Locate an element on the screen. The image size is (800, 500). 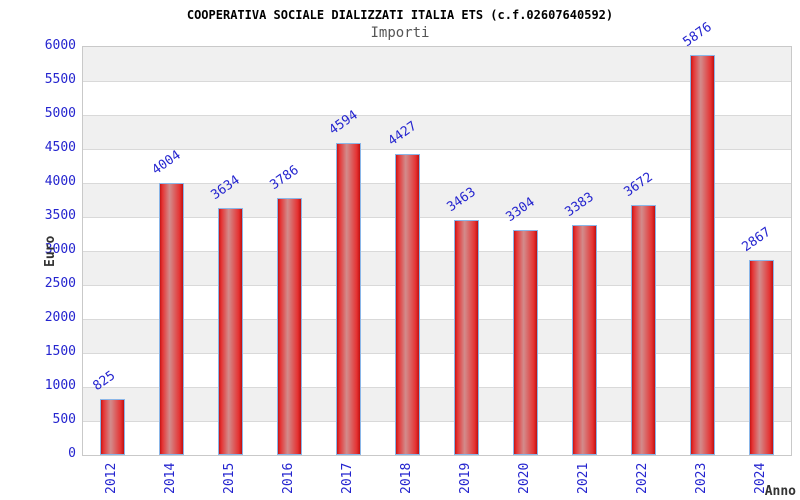
x-tick-label: 2018 is located at coordinates (406, 478).